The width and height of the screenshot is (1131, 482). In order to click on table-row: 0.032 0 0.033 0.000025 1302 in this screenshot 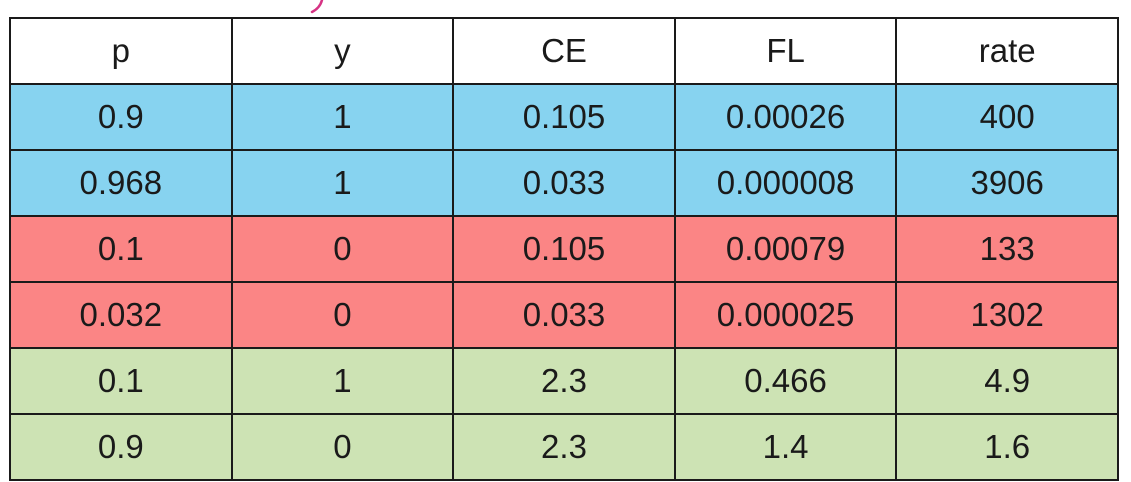, I will do `click(564, 315)`.